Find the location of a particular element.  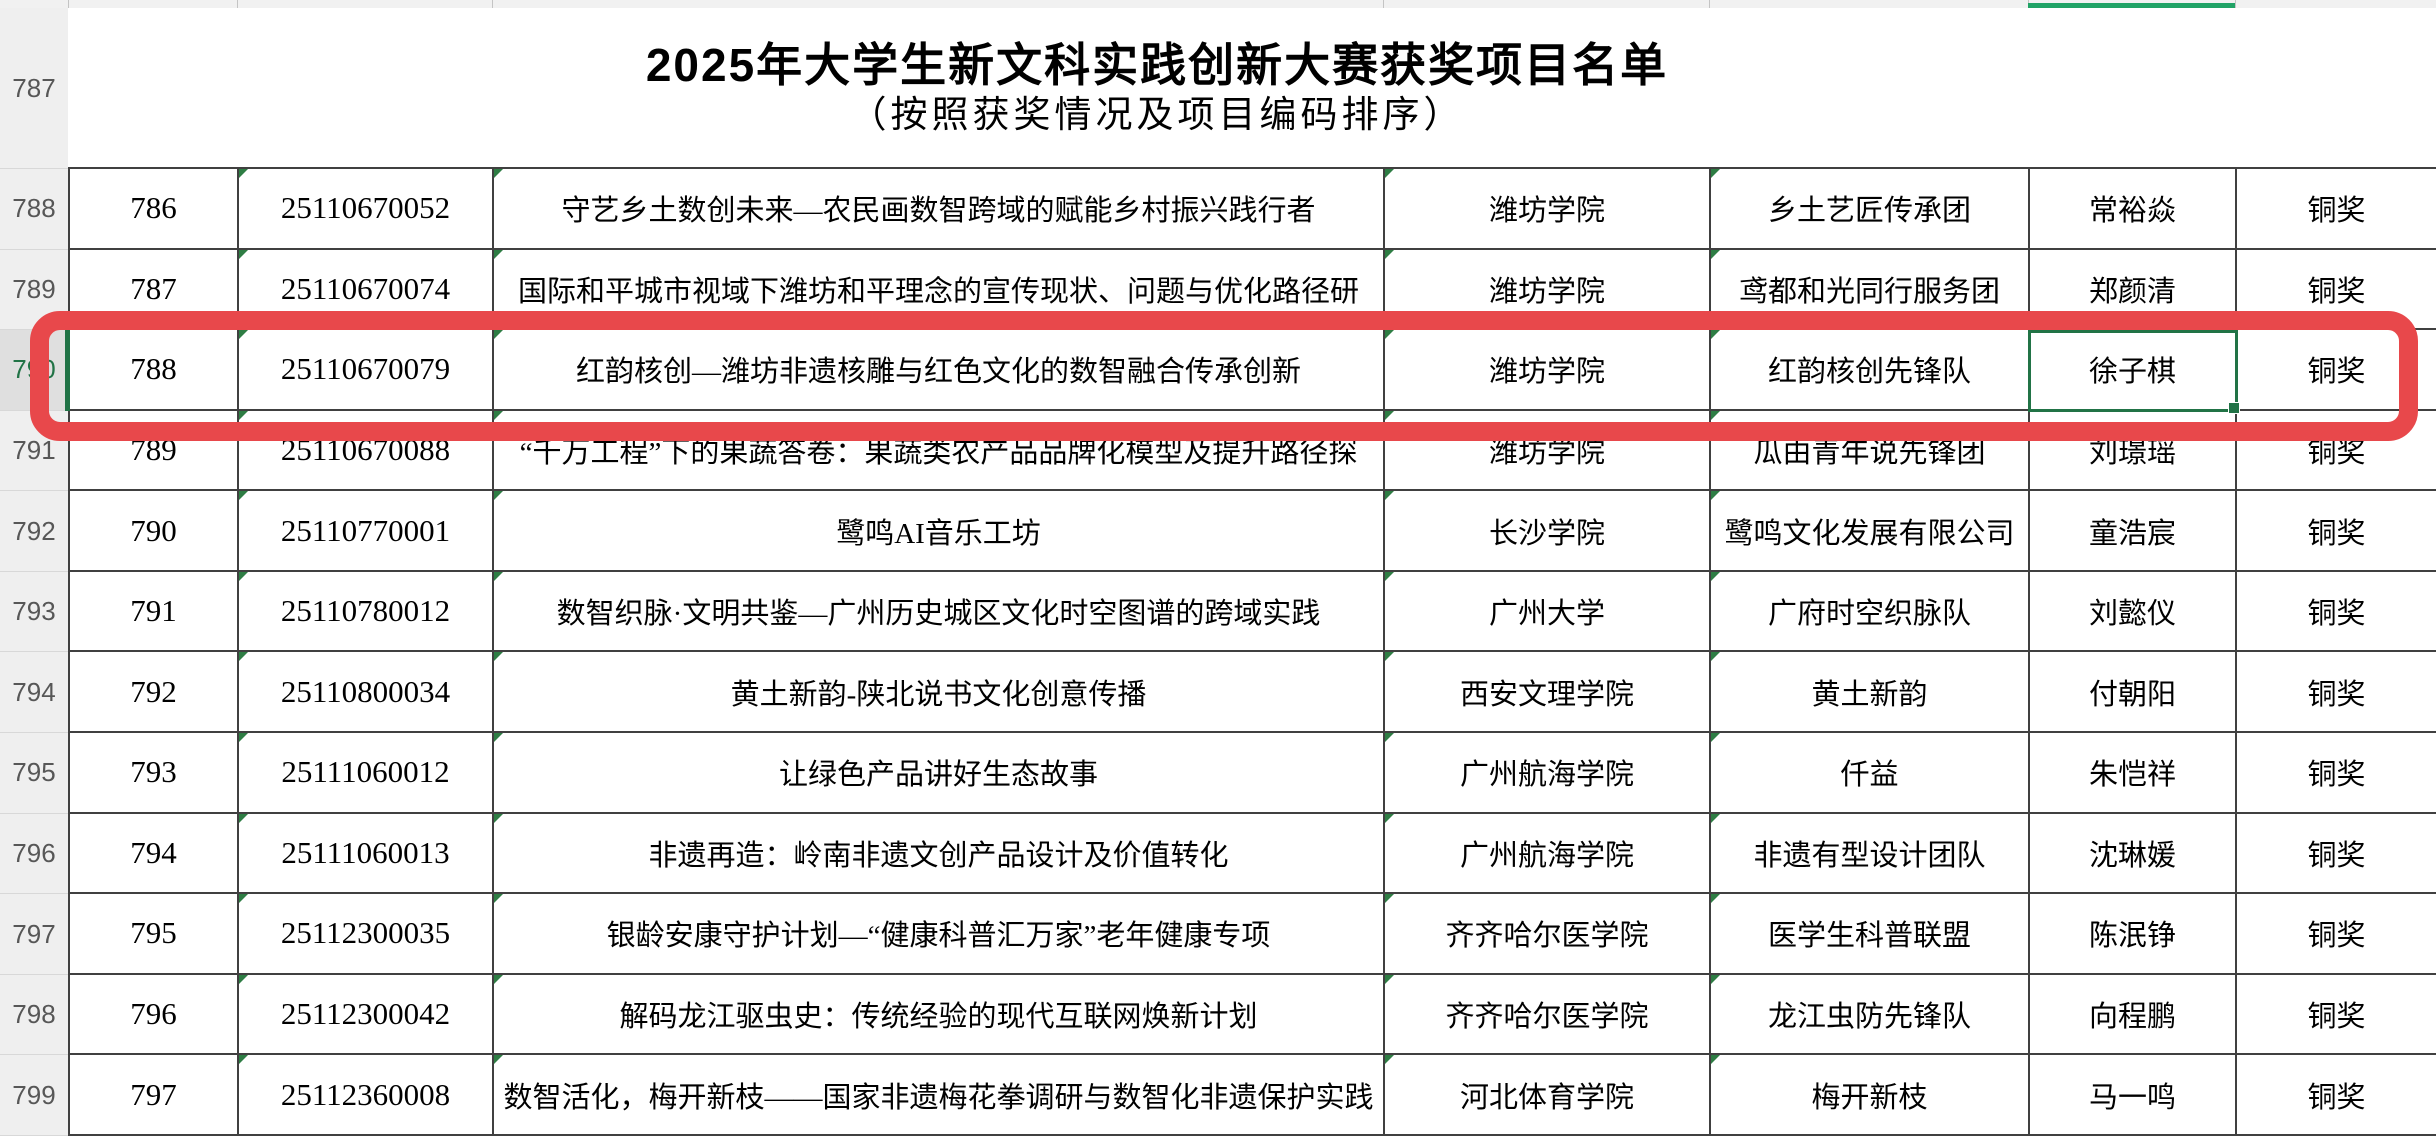

cell-school: 长沙学院 is located at coordinates (1548, 530).